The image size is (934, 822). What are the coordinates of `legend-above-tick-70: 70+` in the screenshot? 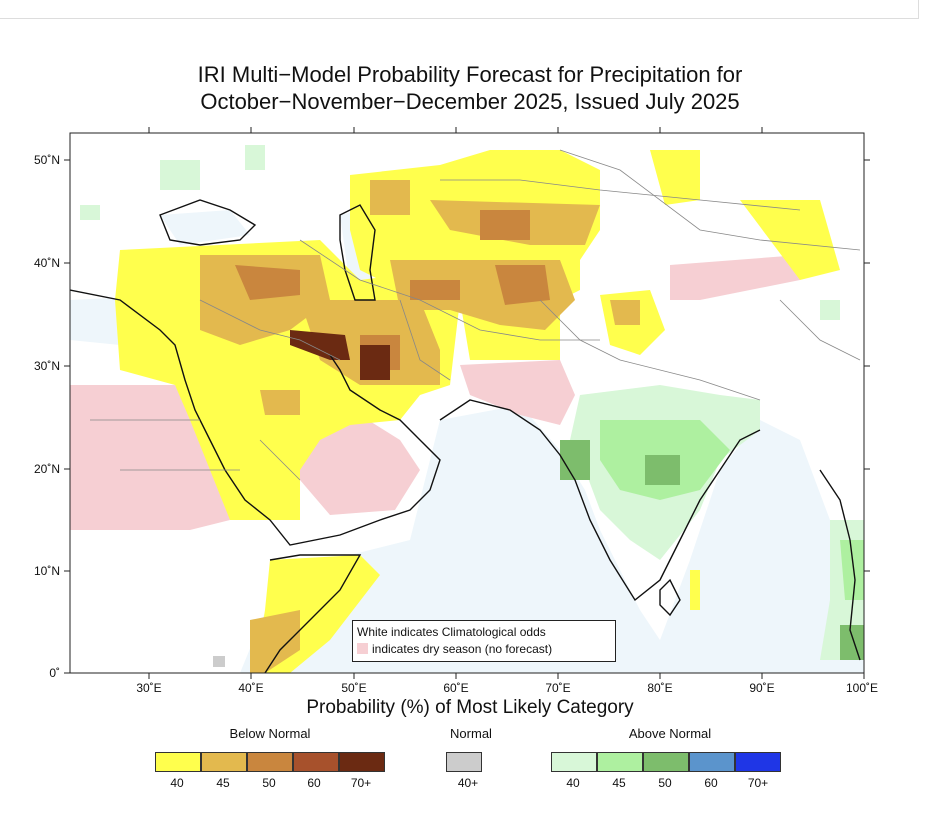 It's located at (758, 783).